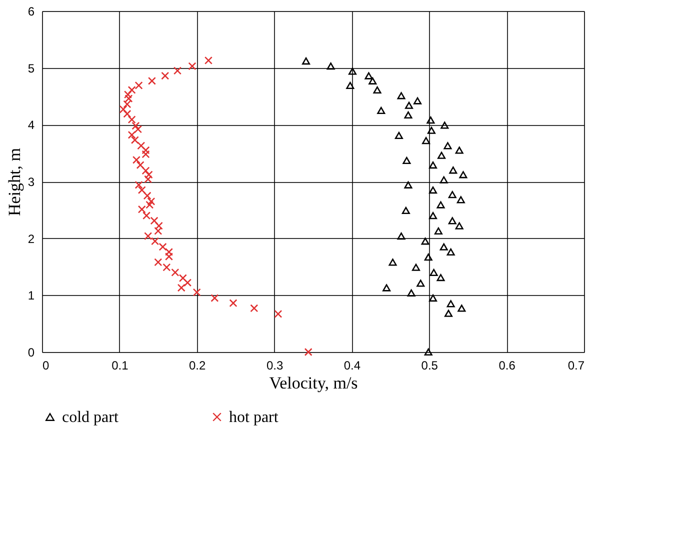 This screenshot has height=542, width=681. What do you see at coordinates (90, 417) in the screenshot?
I see `legend-label: cold part` at bounding box center [90, 417].